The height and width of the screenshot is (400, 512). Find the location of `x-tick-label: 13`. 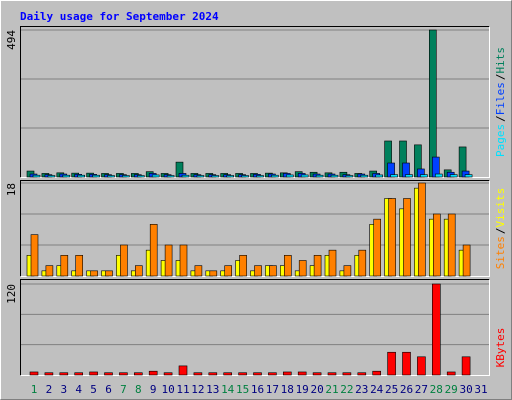

x-tick-label: 13 is located at coordinates (212, 389).